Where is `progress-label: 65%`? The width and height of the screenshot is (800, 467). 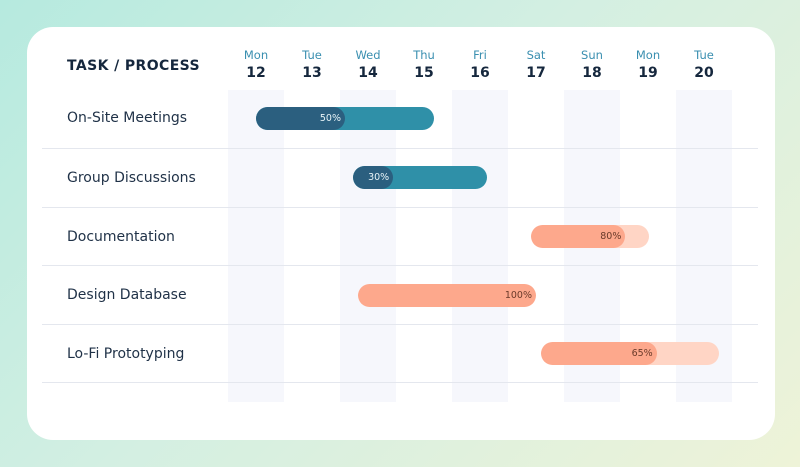 progress-label: 65% is located at coordinates (642, 353).